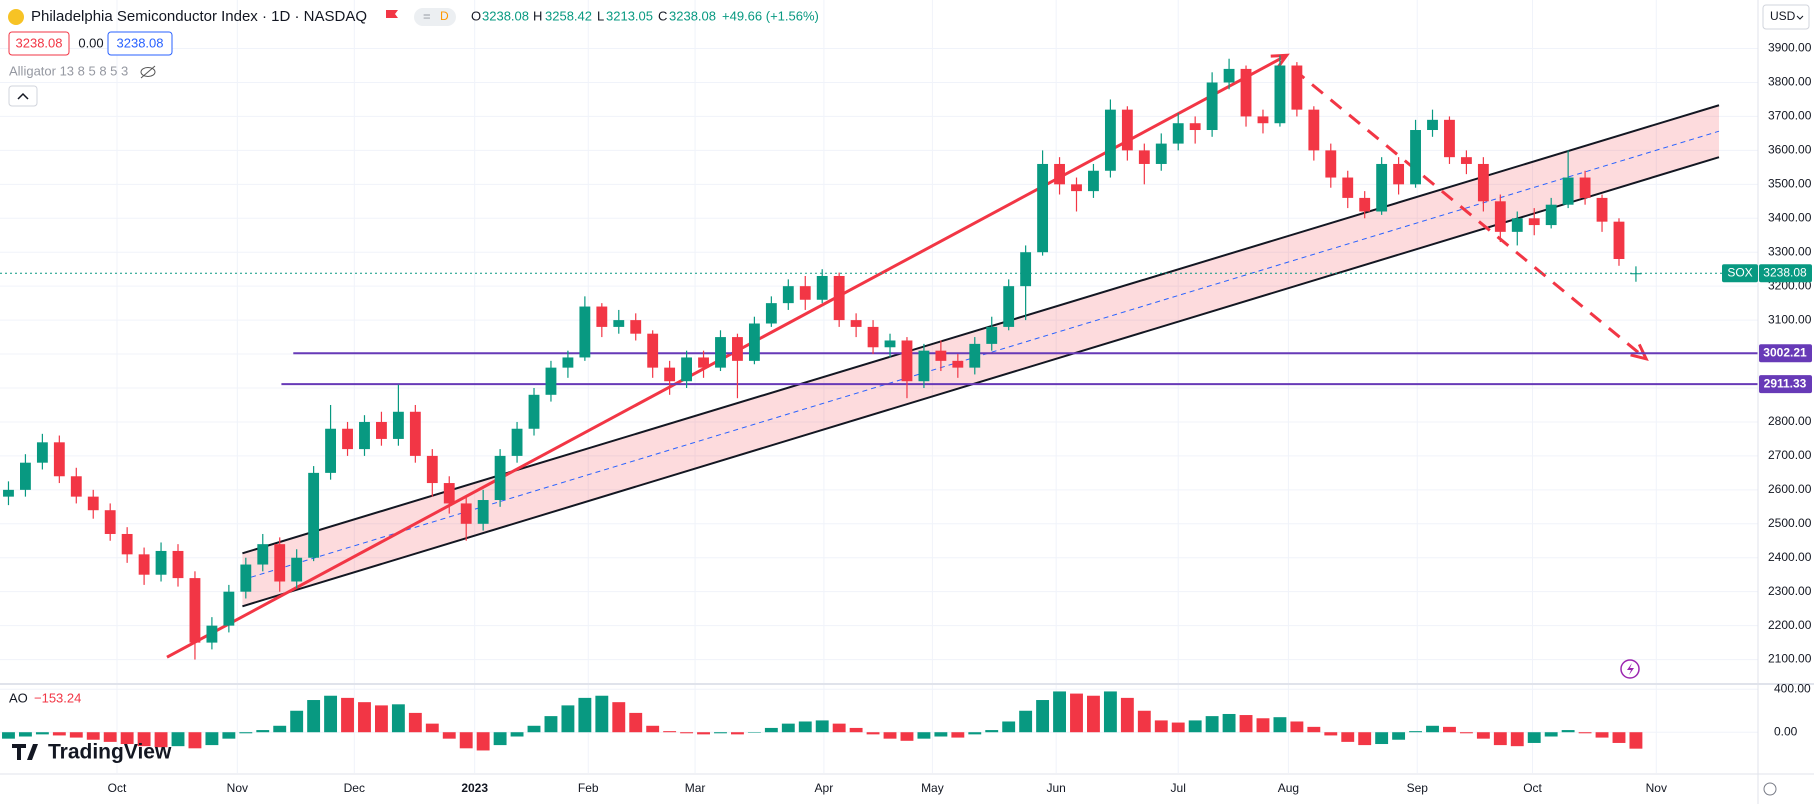  Describe the element at coordinates (1639, 352) in the screenshot. I see `arrow-head` at that location.